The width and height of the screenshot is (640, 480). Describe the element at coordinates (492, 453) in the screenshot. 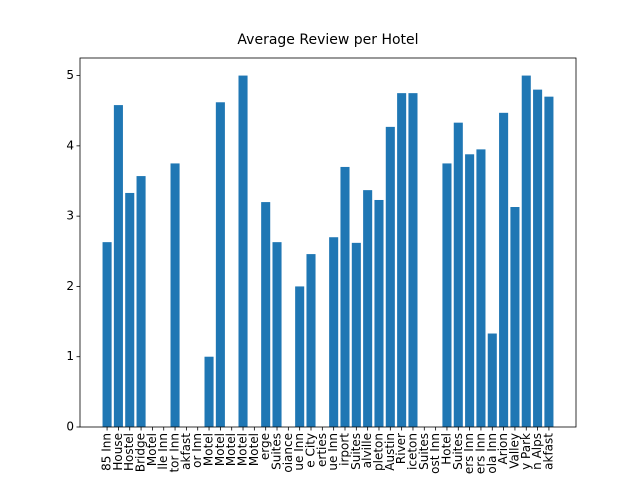

I see `x-tick-label: ola Inn` at that location.